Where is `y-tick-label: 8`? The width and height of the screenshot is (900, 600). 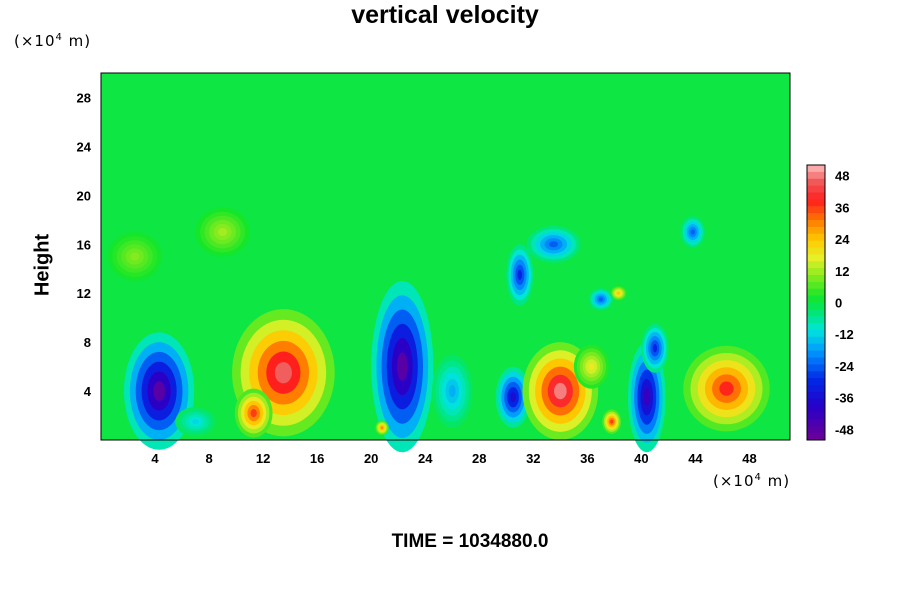
y-tick-label: 8 is located at coordinates (87, 342).